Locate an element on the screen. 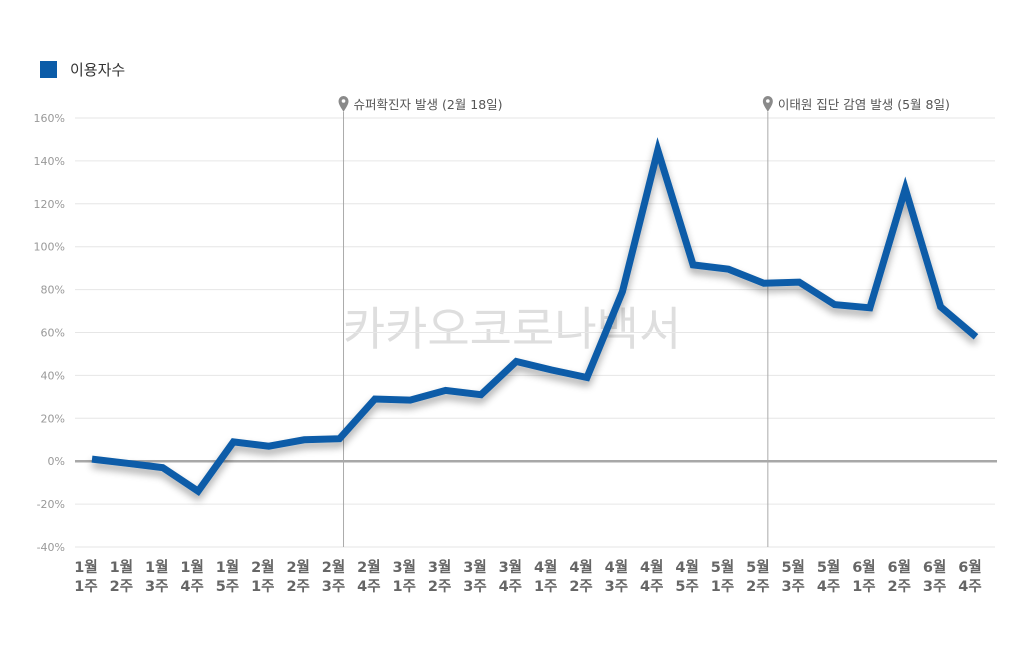 This screenshot has width=1024, height=657. y-tick-label: 100% is located at coordinates (49, 247).